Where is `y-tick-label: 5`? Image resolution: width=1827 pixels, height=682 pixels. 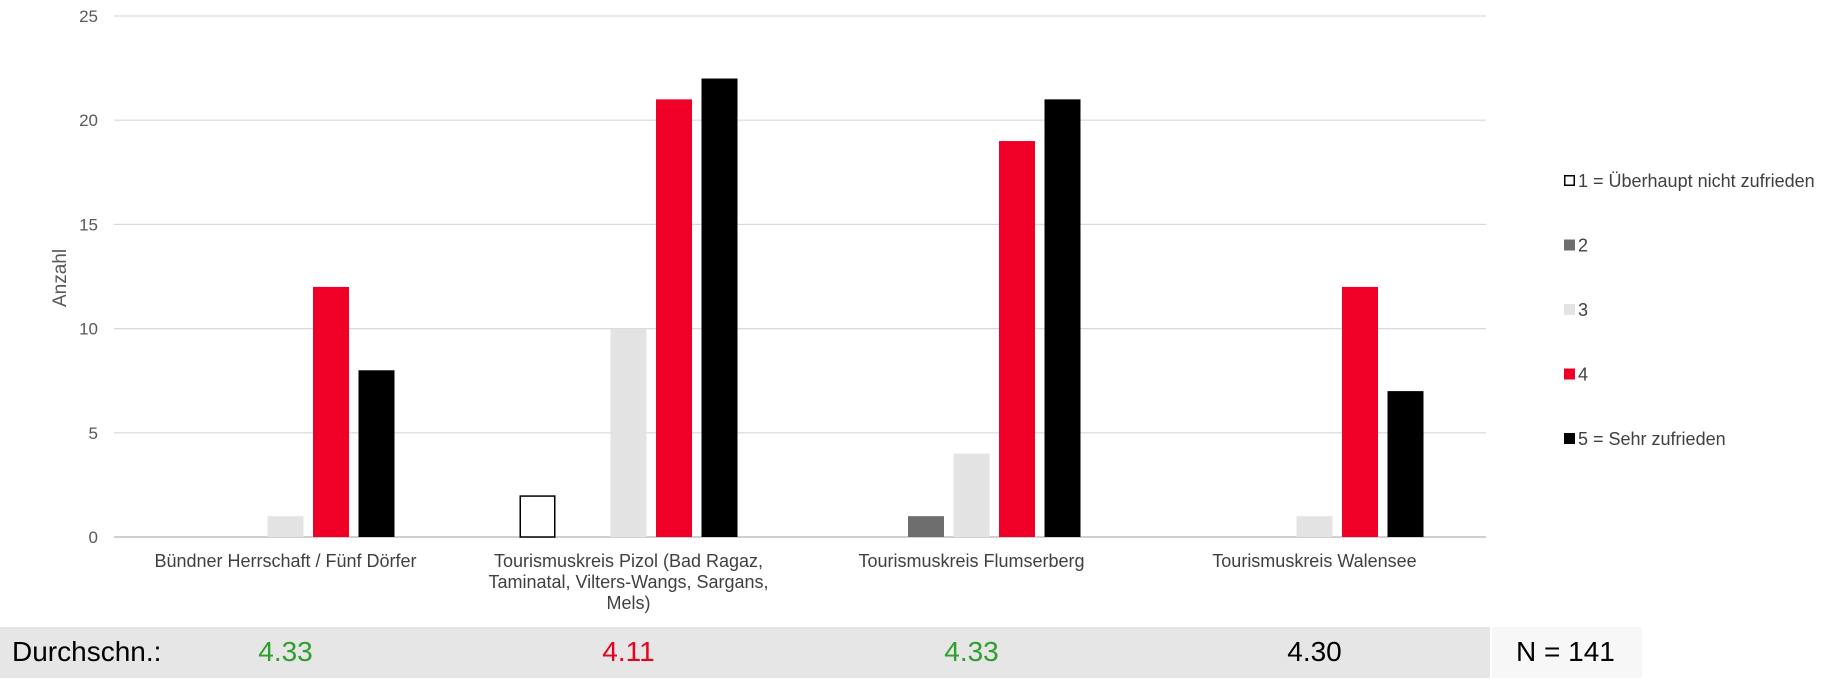 y-tick-label: 5 is located at coordinates (93, 433).